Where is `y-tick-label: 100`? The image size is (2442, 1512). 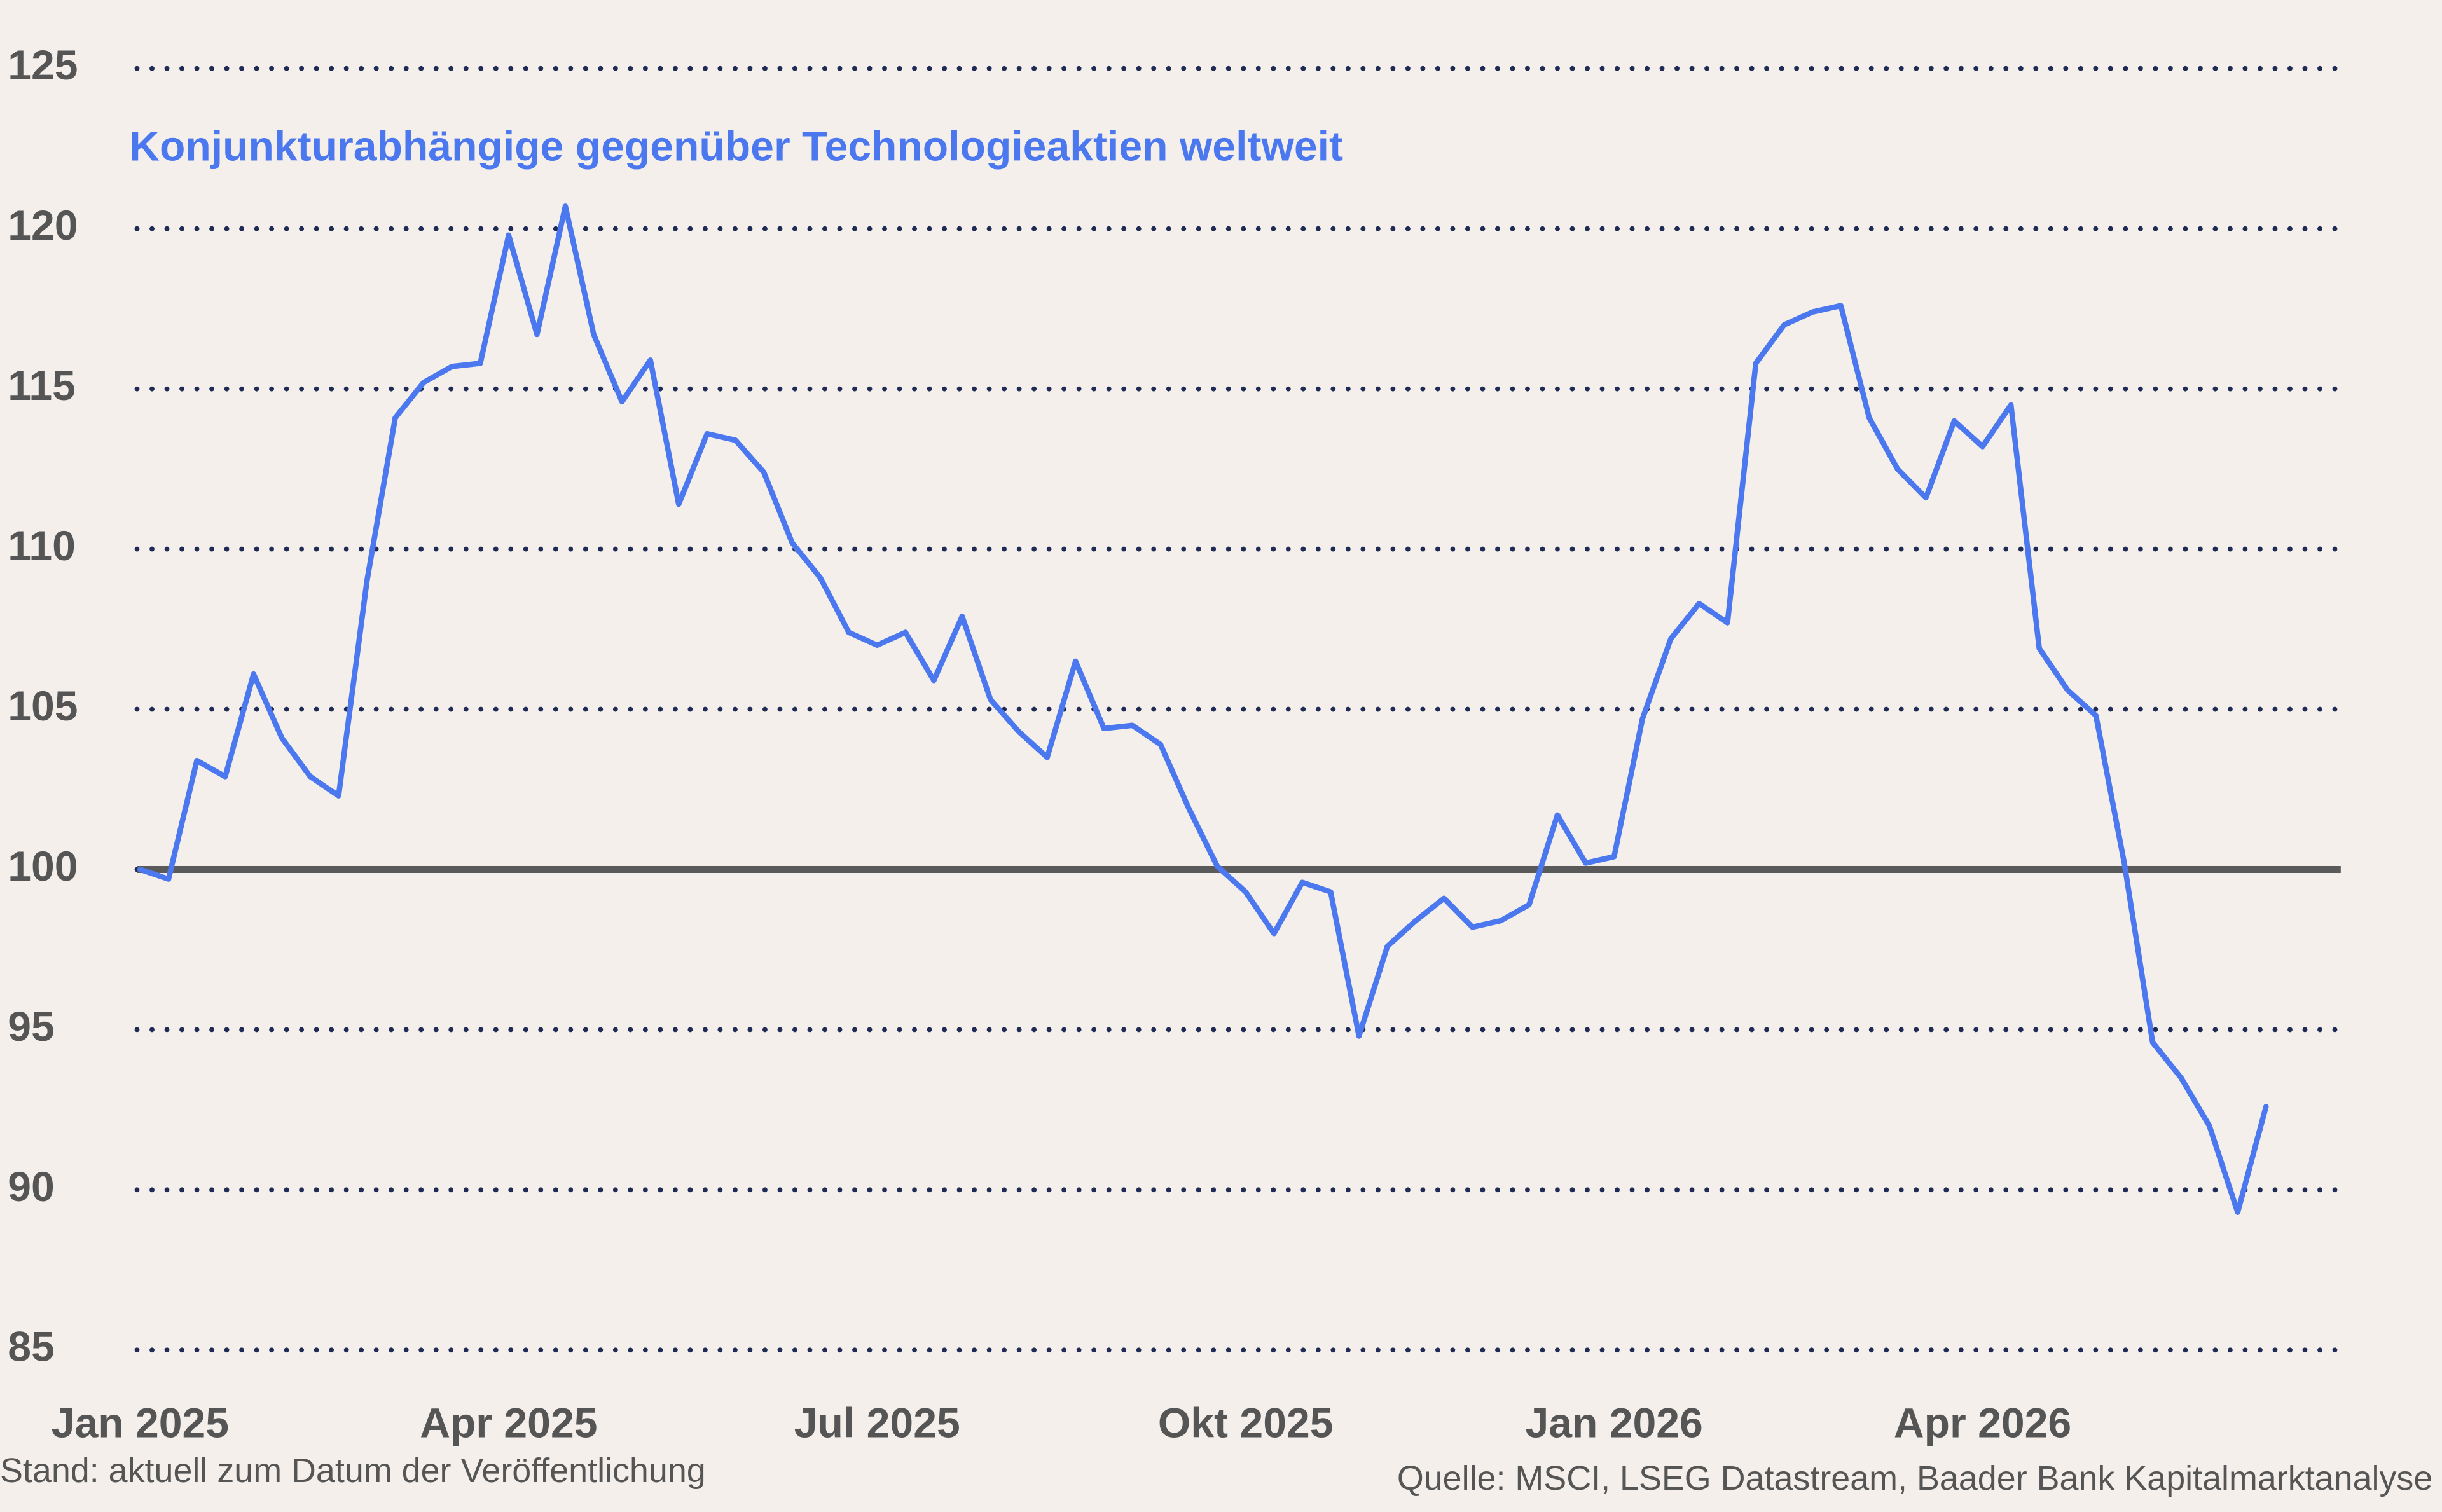 y-tick-label: 100 is located at coordinates (43, 866).